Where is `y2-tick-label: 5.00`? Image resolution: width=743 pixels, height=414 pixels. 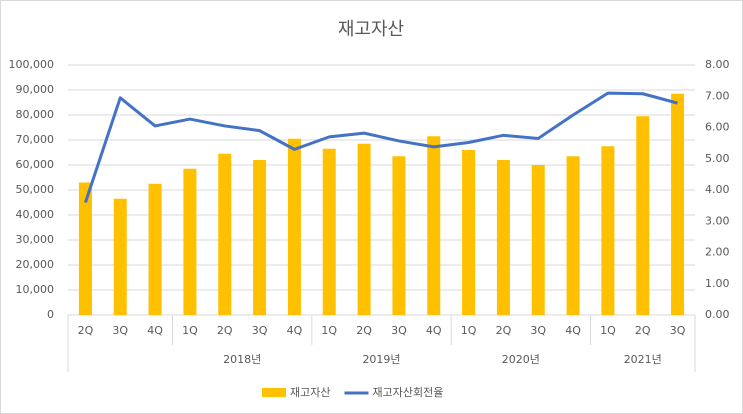 y2-tick-label: 5.00 is located at coordinates (717, 158).